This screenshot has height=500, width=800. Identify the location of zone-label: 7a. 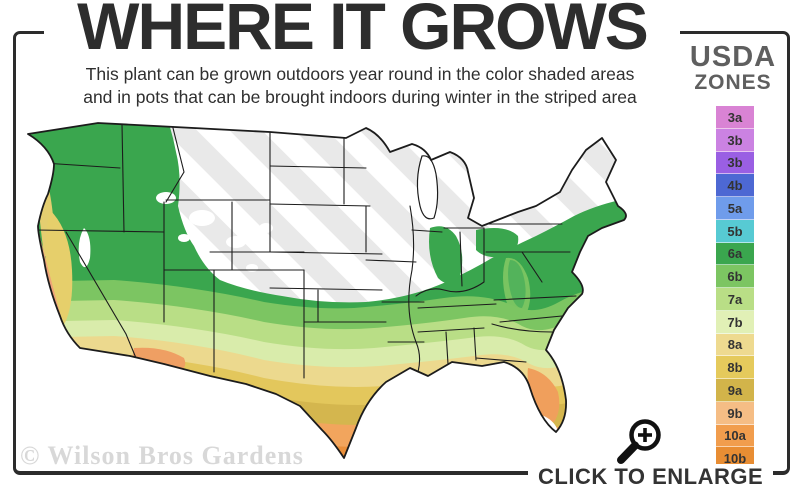
(735, 299).